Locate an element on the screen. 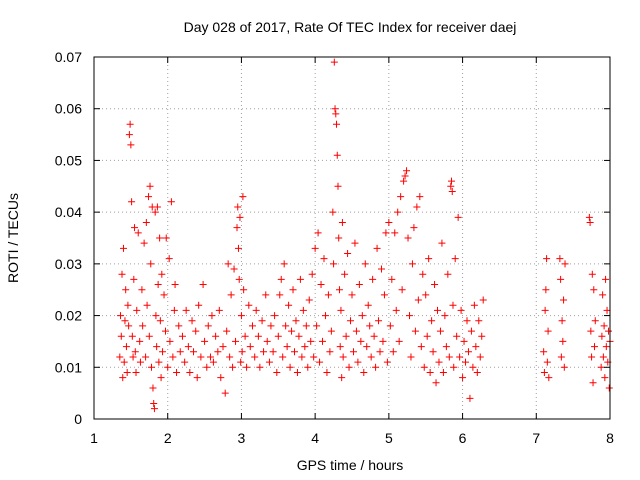 Image resolution: width=640 pixels, height=480 pixels. y-tick-label: 0.01 is located at coordinates (68, 367).